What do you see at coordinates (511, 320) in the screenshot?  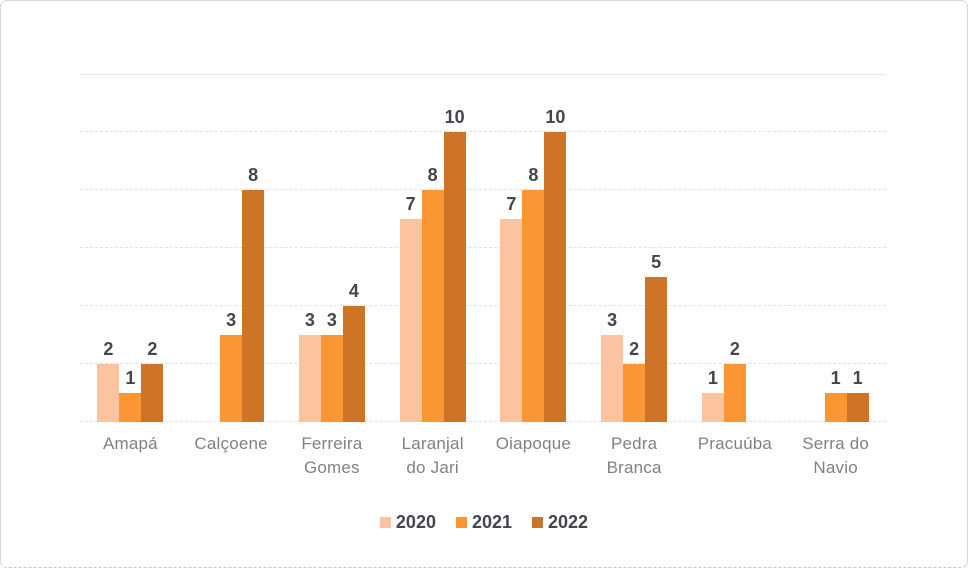 I see `bar-2020-Oiapoque` at bounding box center [511, 320].